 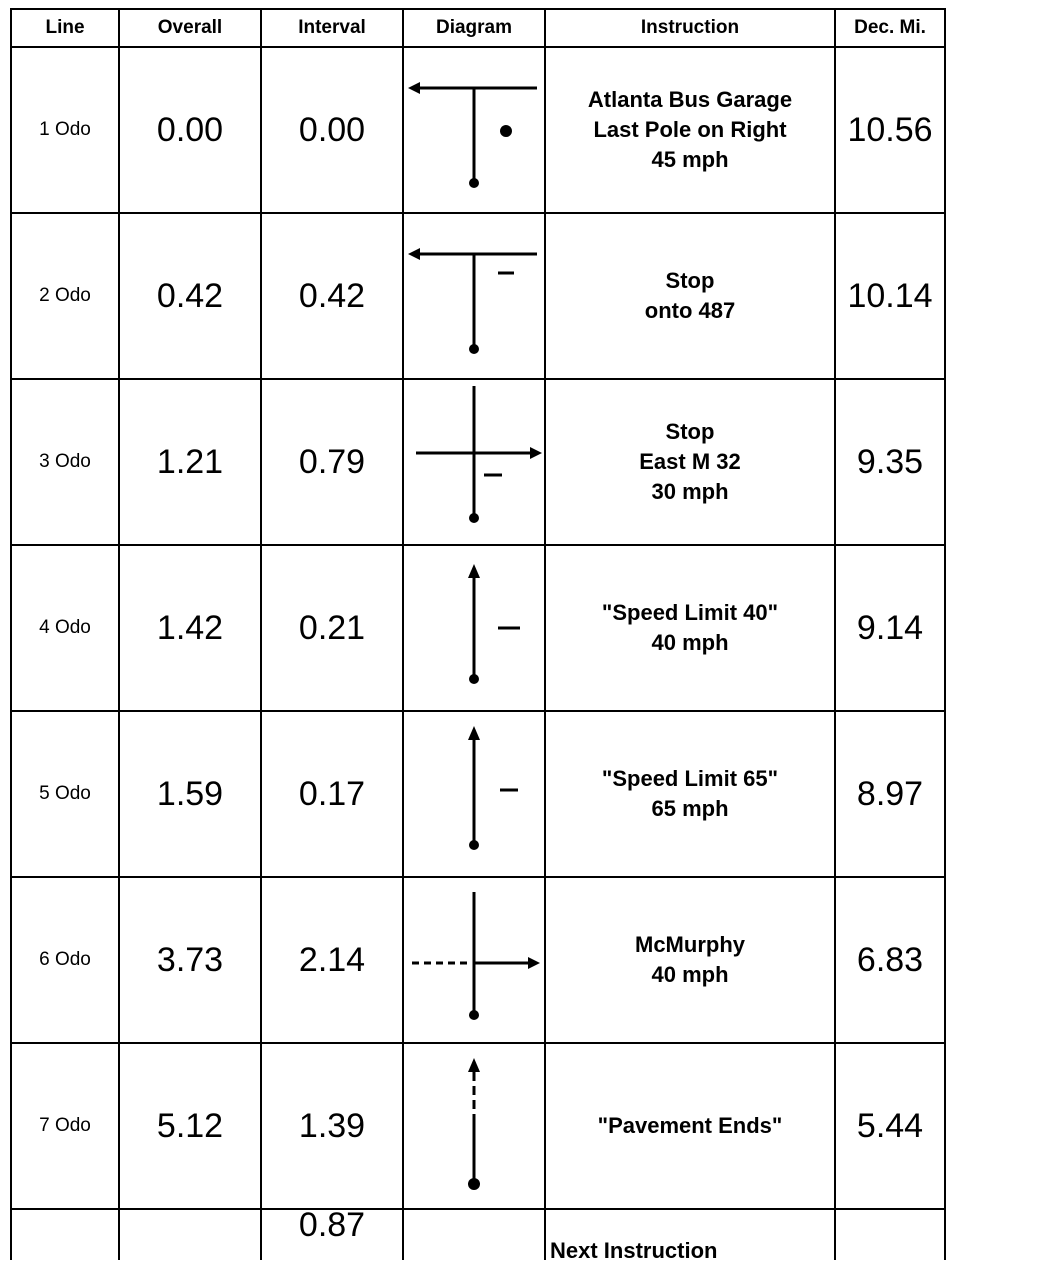 I want to click on header-interval: Interval, so click(x=332, y=28).